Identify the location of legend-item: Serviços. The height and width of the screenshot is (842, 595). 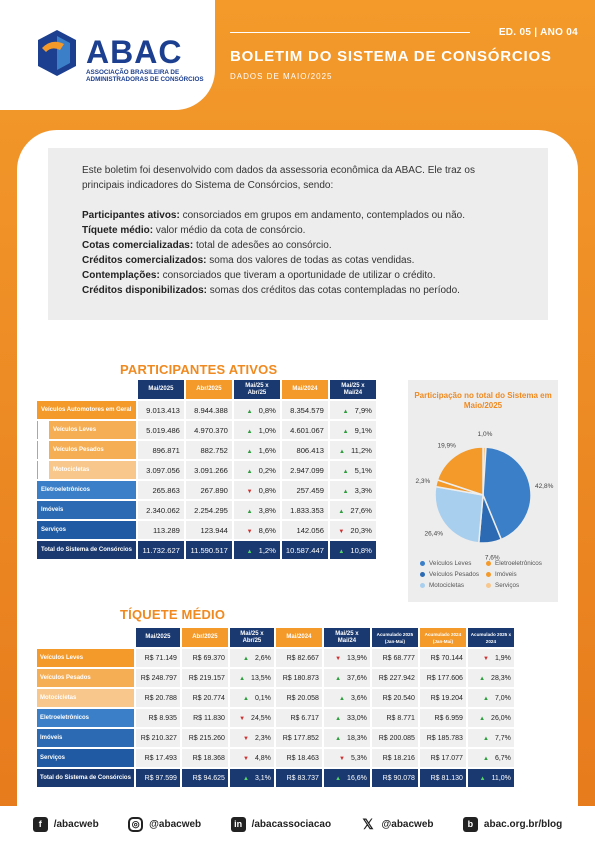
(519, 585).